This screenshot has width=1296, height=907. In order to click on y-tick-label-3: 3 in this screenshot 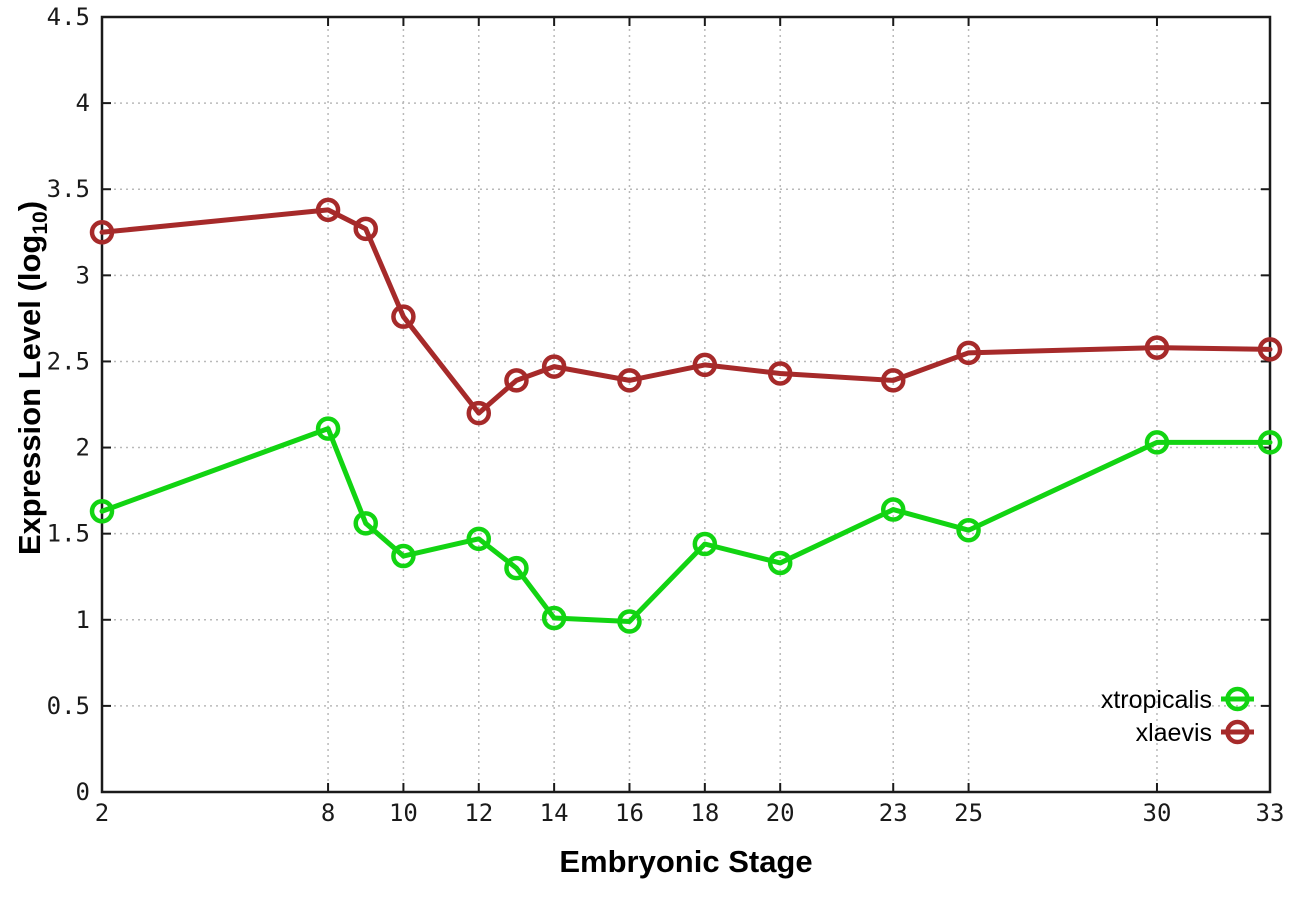, I will do `click(83, 275)`.